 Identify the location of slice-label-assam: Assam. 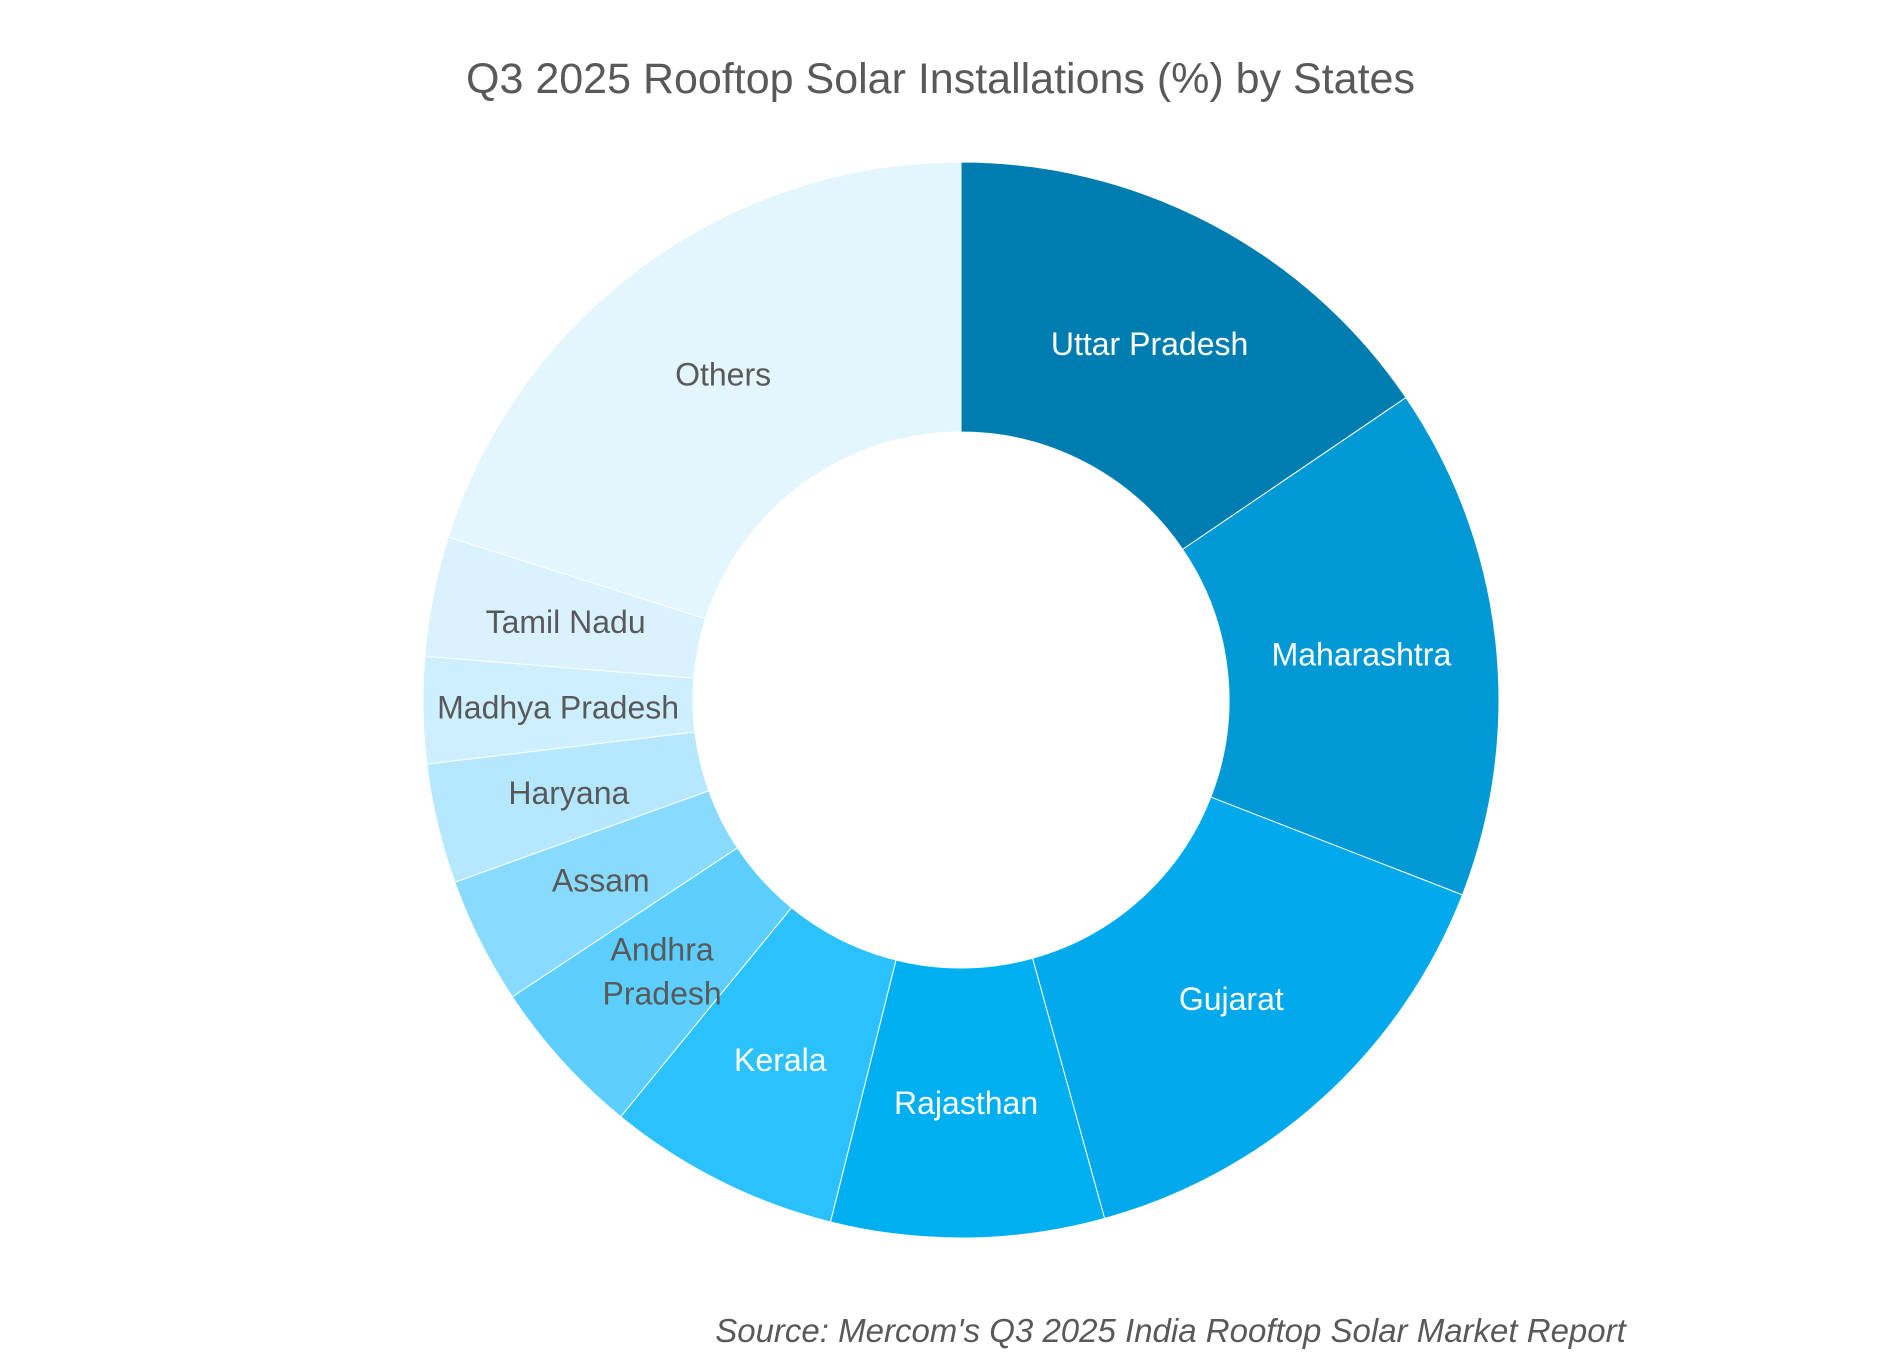
(601, 881).